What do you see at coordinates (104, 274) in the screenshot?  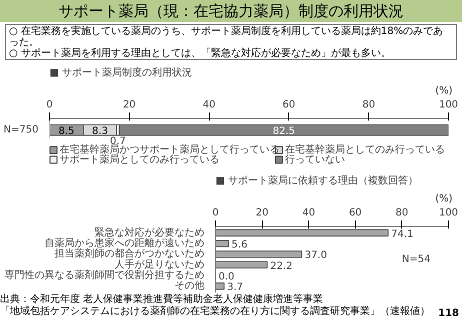 I see `y-tick-label: 専門性の異なる薬剤師間で役割分担するため` at bounding box center [104, 274].